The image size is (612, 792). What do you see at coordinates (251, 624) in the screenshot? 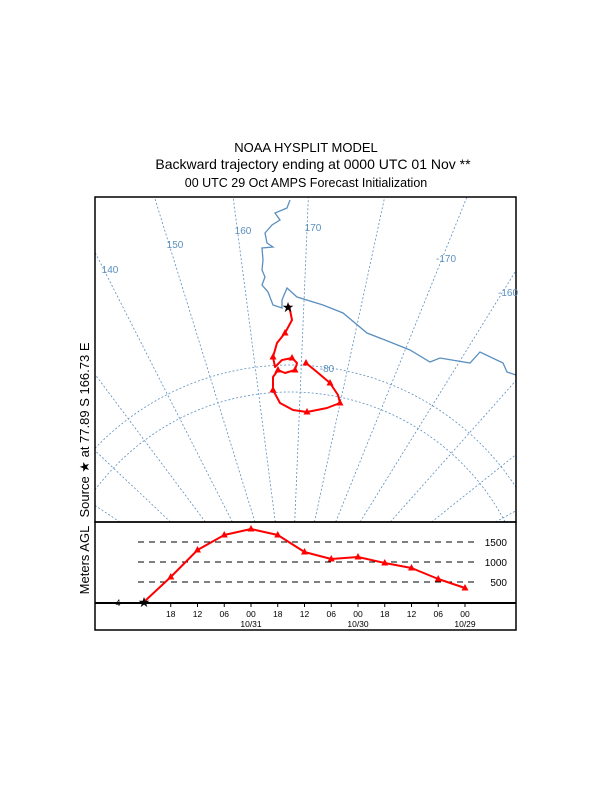
I see `date-label: 10/31` at bounding box center [251, 624].